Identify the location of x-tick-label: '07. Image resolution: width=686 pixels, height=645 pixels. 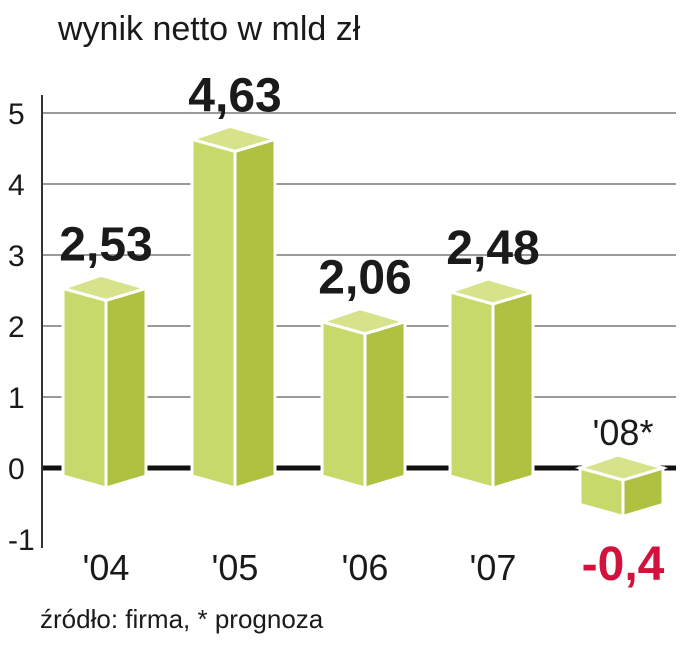
(493, 567).